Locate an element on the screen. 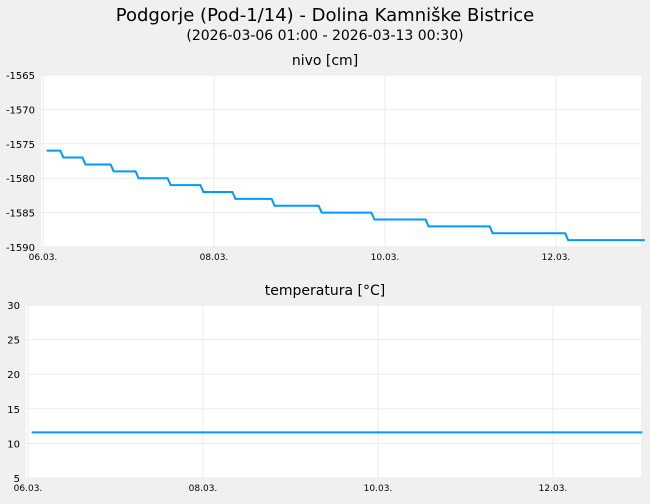 This screenshot has width=650, height=504. y-tick-label: 15 is located at coordinates (13, 410).